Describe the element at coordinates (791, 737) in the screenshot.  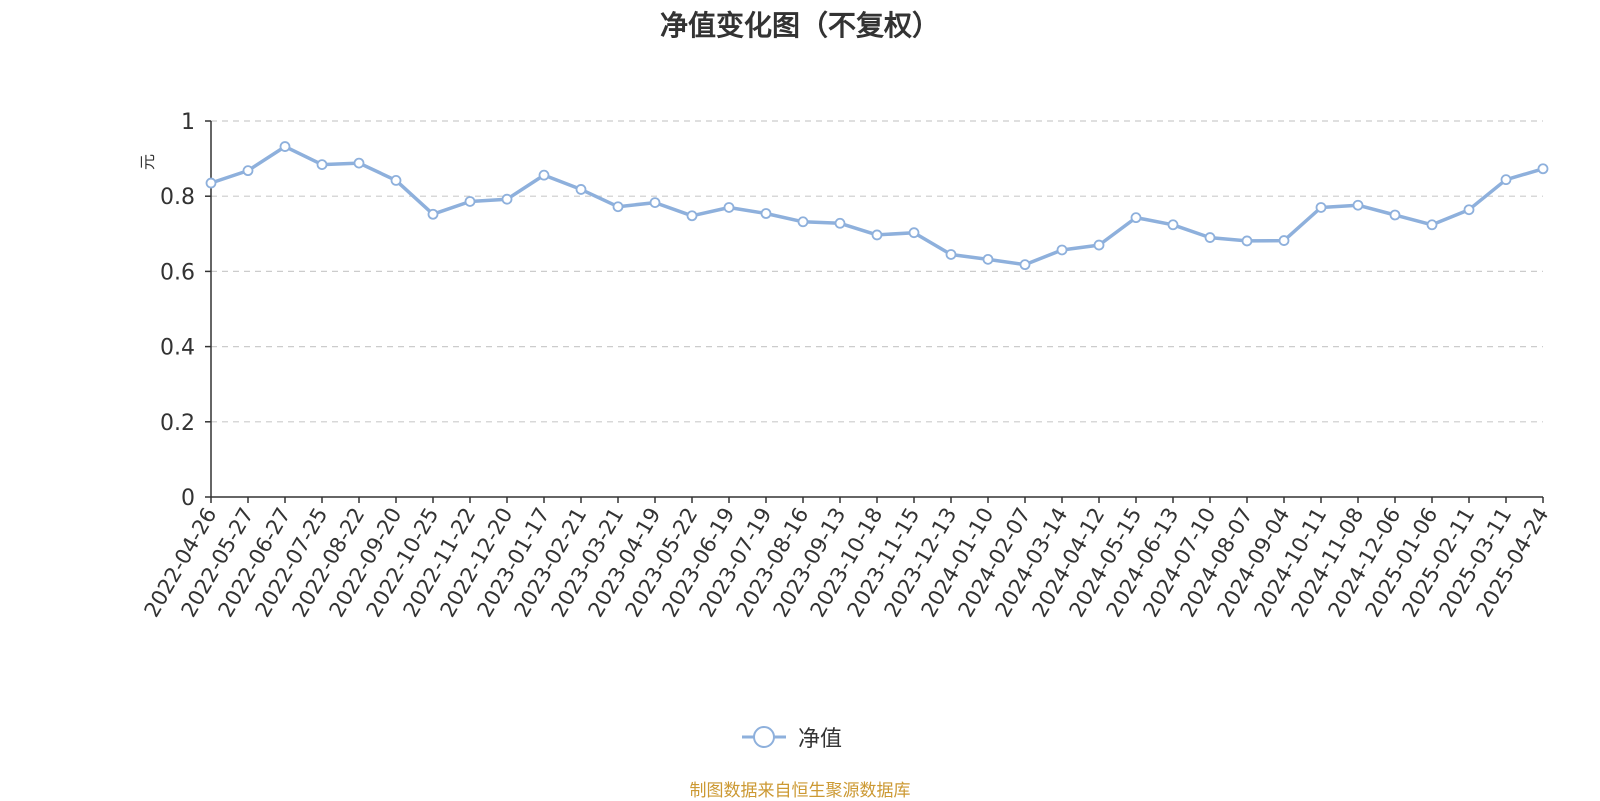
I see `legend: 净值` at that location.